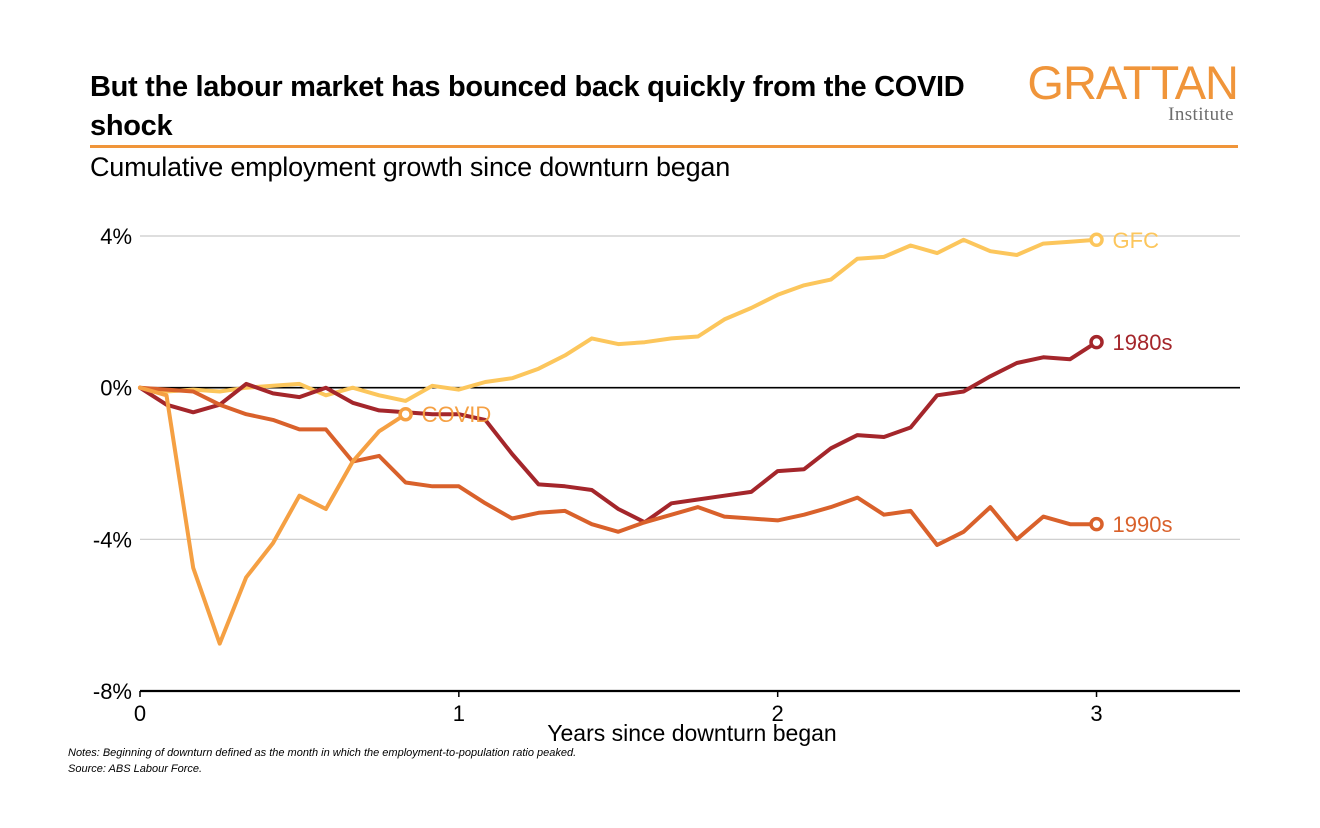 The width and height of the screenshot is (1320, 828). I want to click on source-text: Source: ABS Labour Force., so click(135, 769).